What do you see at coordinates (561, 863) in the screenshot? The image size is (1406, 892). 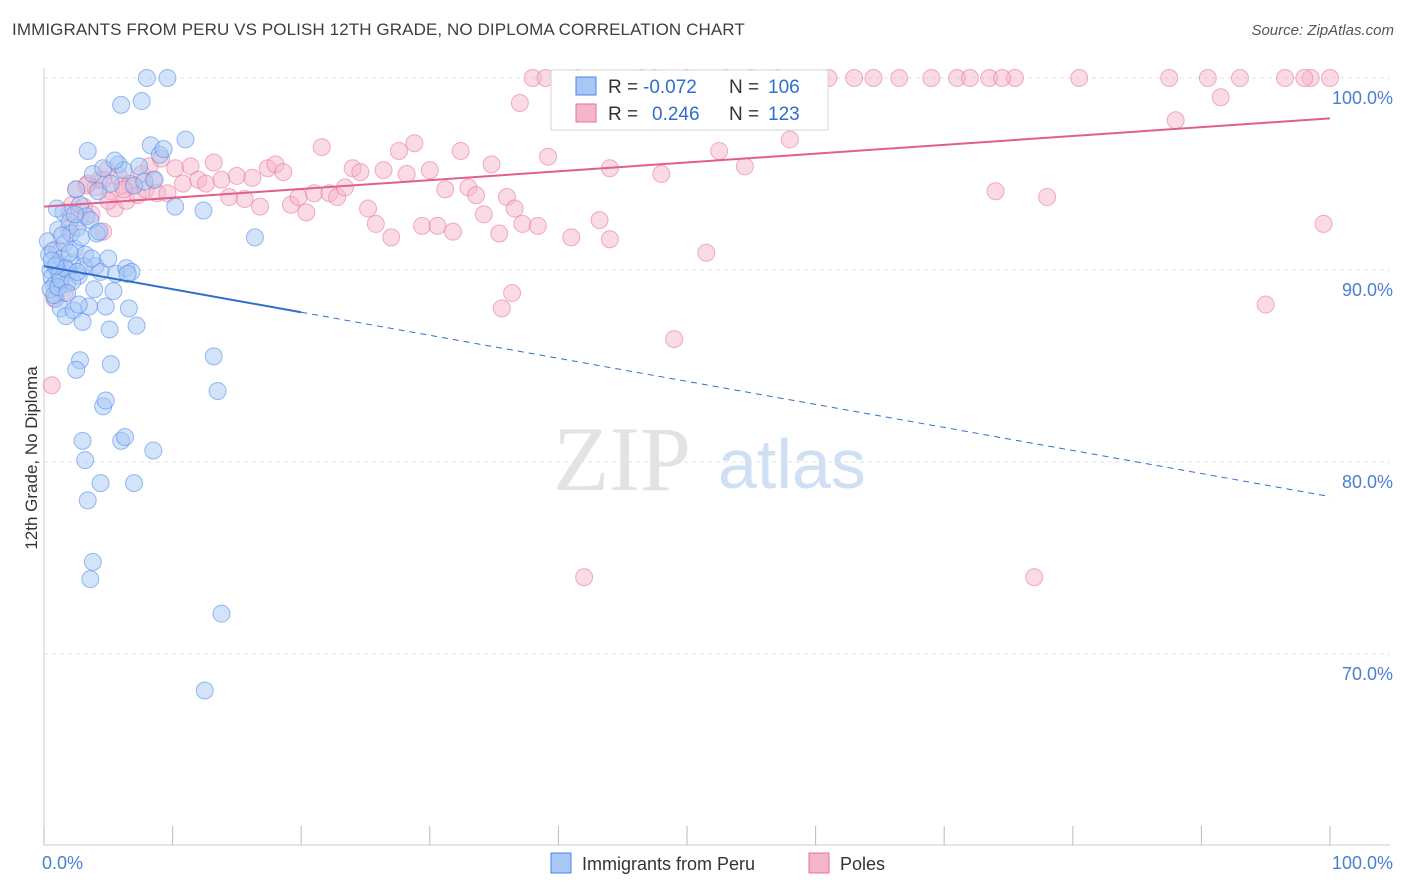 I see `legend-swatch-peru` at bounding box center [561, 863].